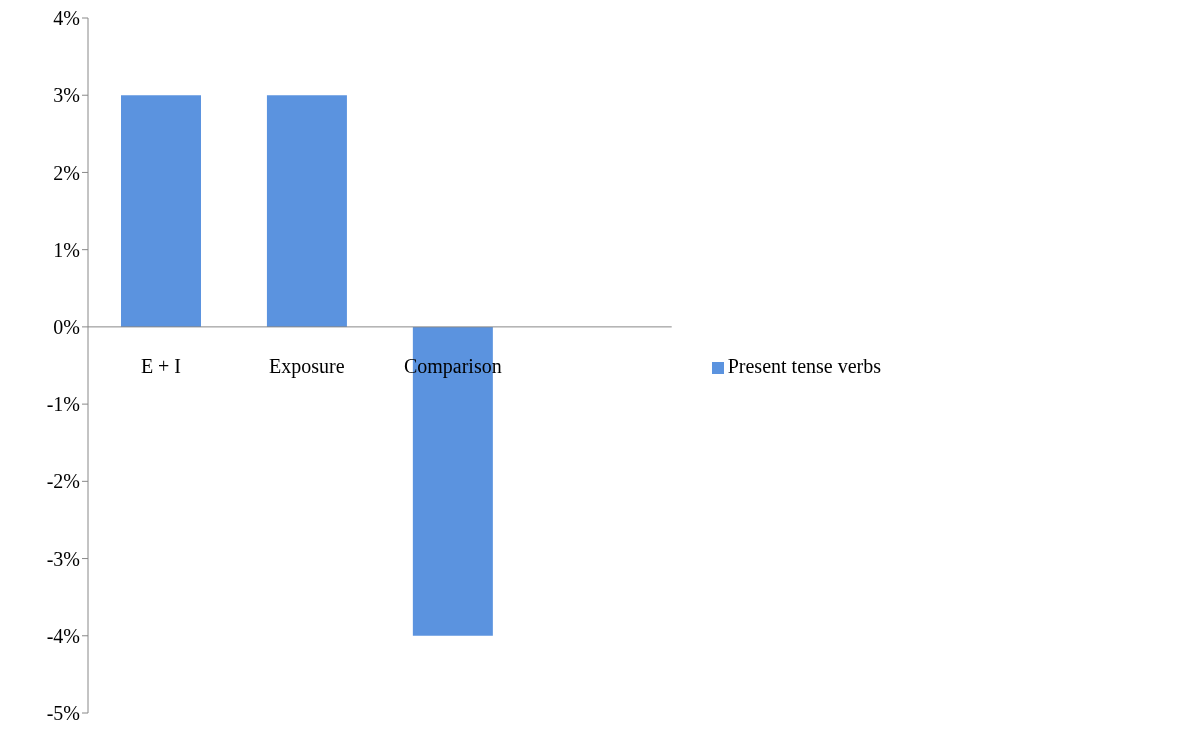 This screenshot has width=1199, height=732. What do you see at coordinates (63, 404) in the screenshot?
I see `y-tick-label: -1%` at bounding box center [63, 404].